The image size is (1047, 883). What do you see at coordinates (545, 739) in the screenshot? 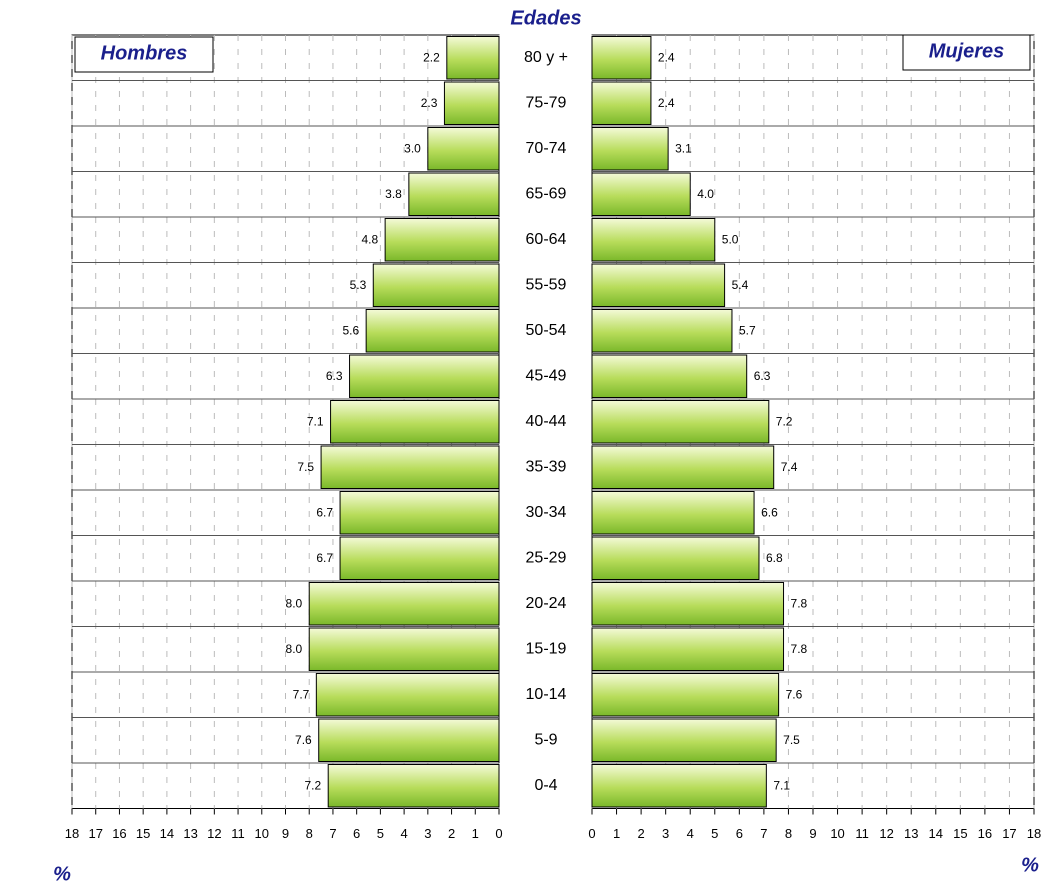
I see `category-label: 5-9` at bounding box center [545, 739].